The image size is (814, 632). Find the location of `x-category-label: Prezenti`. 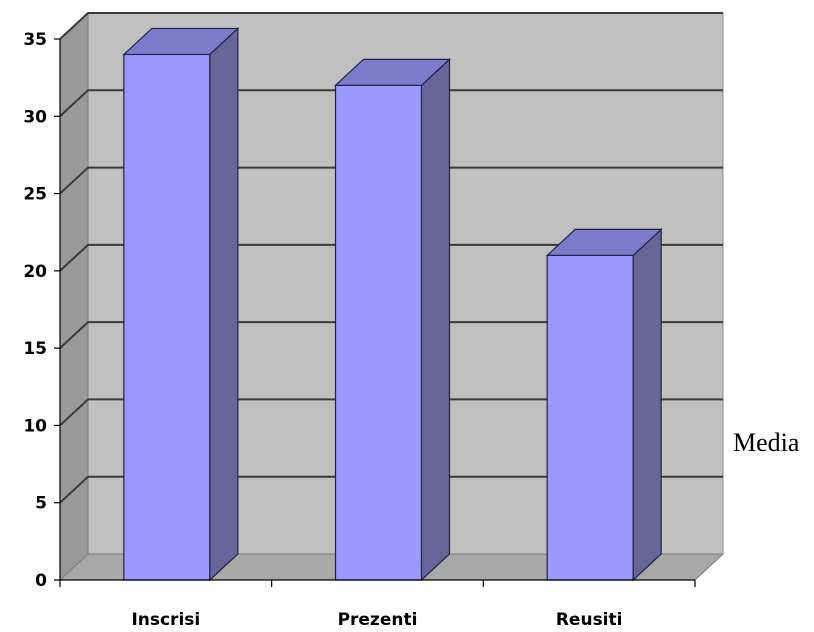

x-category-label: Prezenti is located at coordinates (378, 620).